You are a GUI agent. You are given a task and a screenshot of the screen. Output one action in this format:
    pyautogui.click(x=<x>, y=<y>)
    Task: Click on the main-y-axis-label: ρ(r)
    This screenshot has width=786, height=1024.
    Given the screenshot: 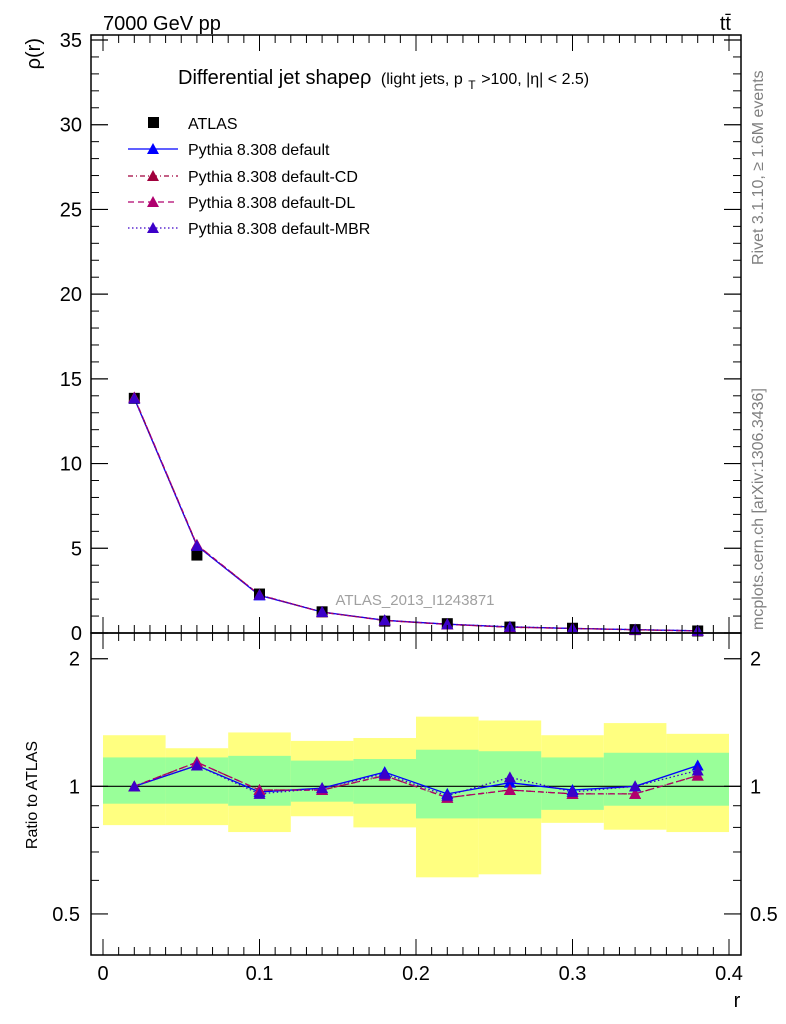 What is the action you would take?
    pyautogui.click(x=34, y=53)
    